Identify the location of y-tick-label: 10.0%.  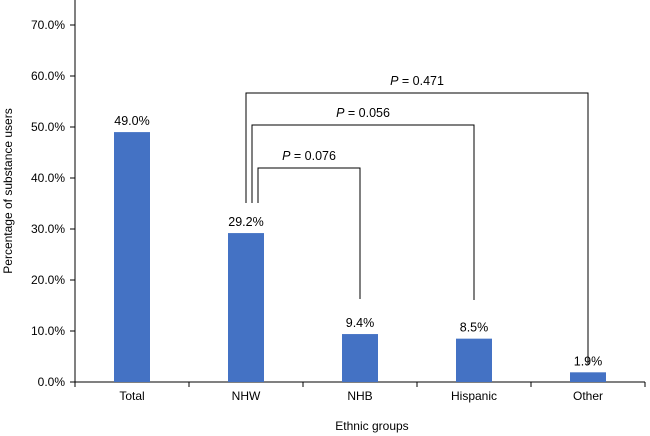
(48, 331).